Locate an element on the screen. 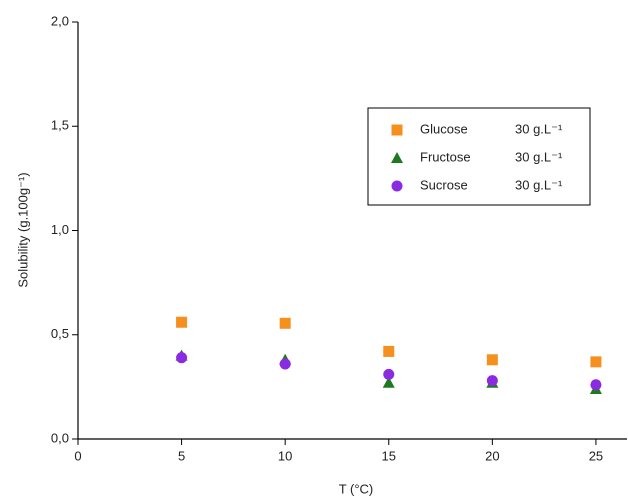 The image size is (628, 502). y-tick-label: 2,0 is located at coordinates (60, 20).